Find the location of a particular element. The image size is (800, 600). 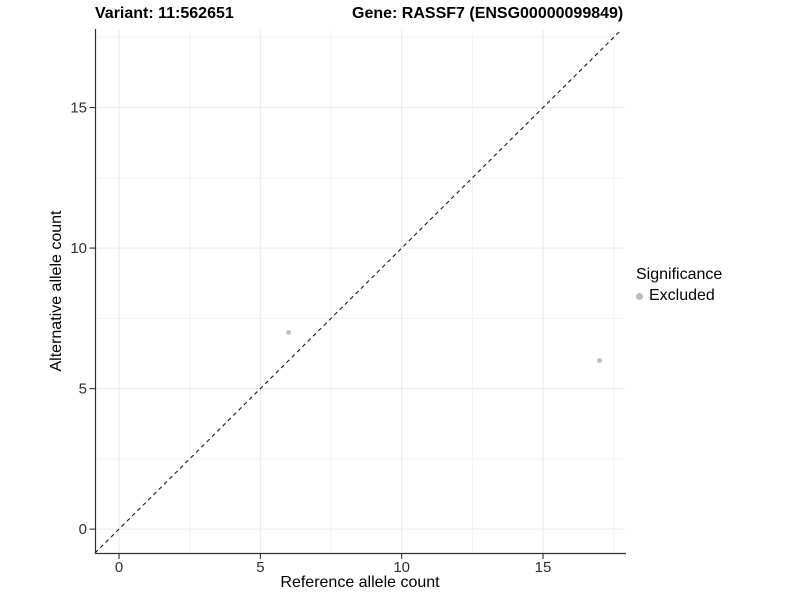

x-tick-label: 5 is located at coordinates (260, 567).